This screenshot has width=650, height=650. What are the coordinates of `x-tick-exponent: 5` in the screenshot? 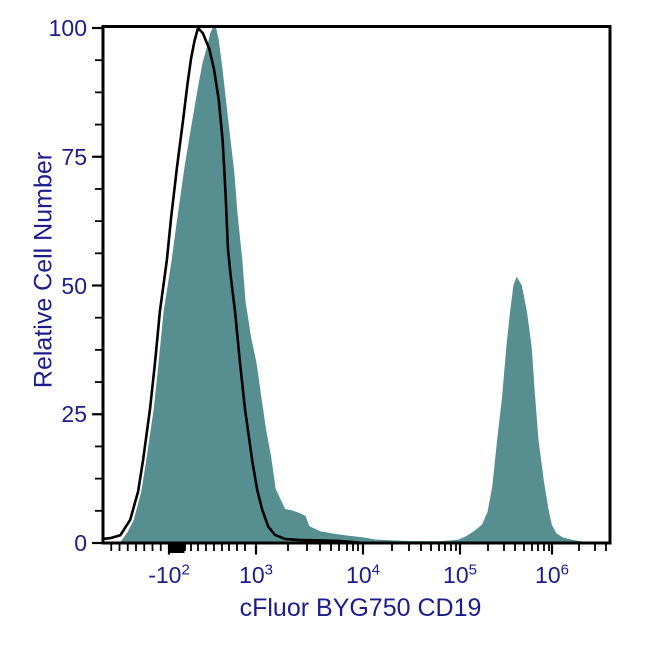 It's located at (472, 570).